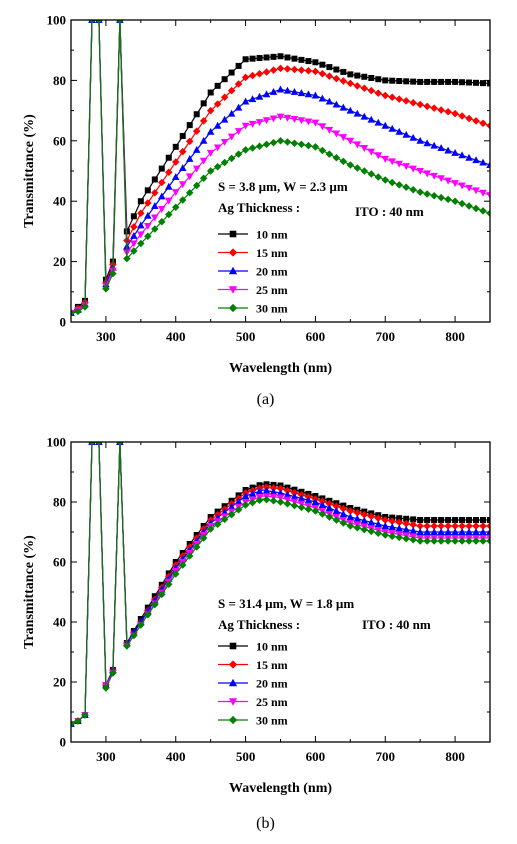 This screenshot has height=844, width=517. What do you see at coordinates (280, 788) in the screenshot?
I see `x-axis-label: Wavelength (nm)` at bounding box center [280, 788].